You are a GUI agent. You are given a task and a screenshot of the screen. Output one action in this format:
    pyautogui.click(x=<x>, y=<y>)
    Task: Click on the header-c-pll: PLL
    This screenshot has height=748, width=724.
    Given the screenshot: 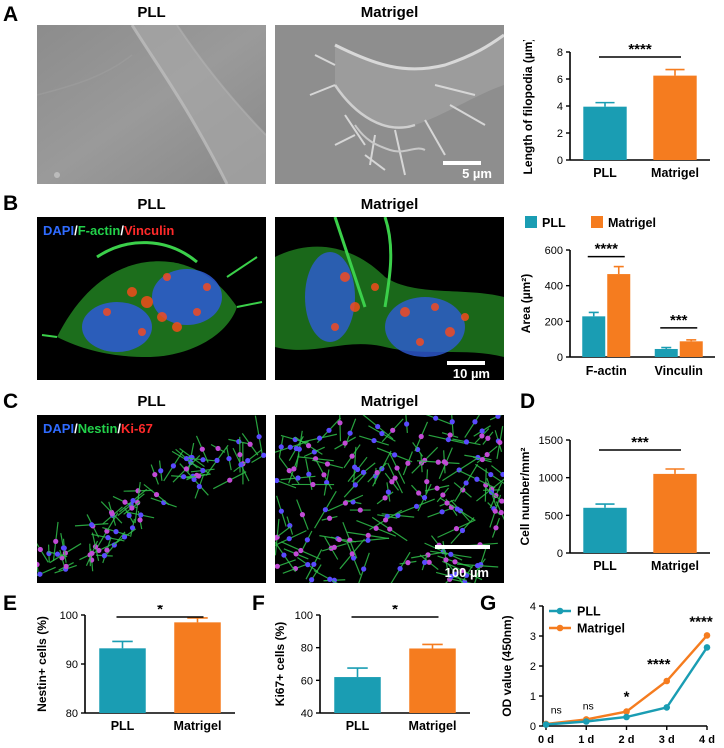 What is the action you would take?
    pyautogui.click(x=151, y=401)
    